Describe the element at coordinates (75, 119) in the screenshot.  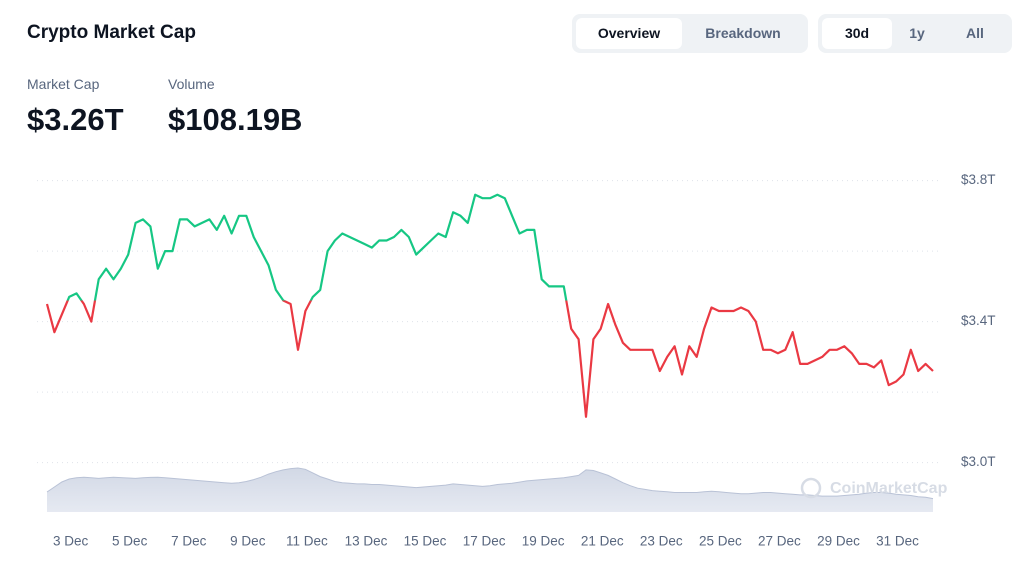
I see `stat-value: $3.26T` at that location.